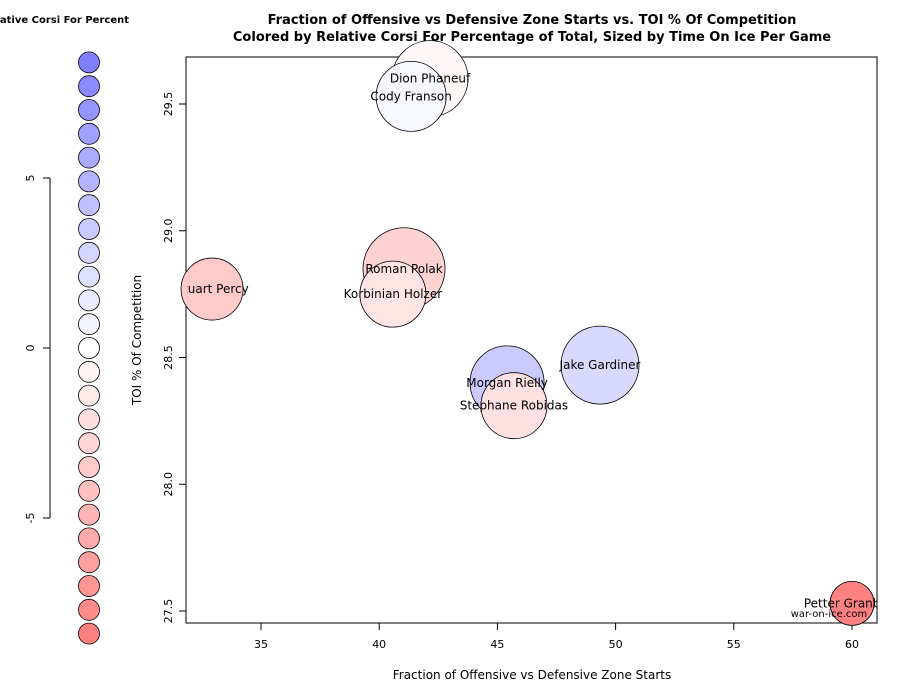 This screenshot has width=901, height=688. I want to click on y-tick-label: 27.5, so click(168, 611).